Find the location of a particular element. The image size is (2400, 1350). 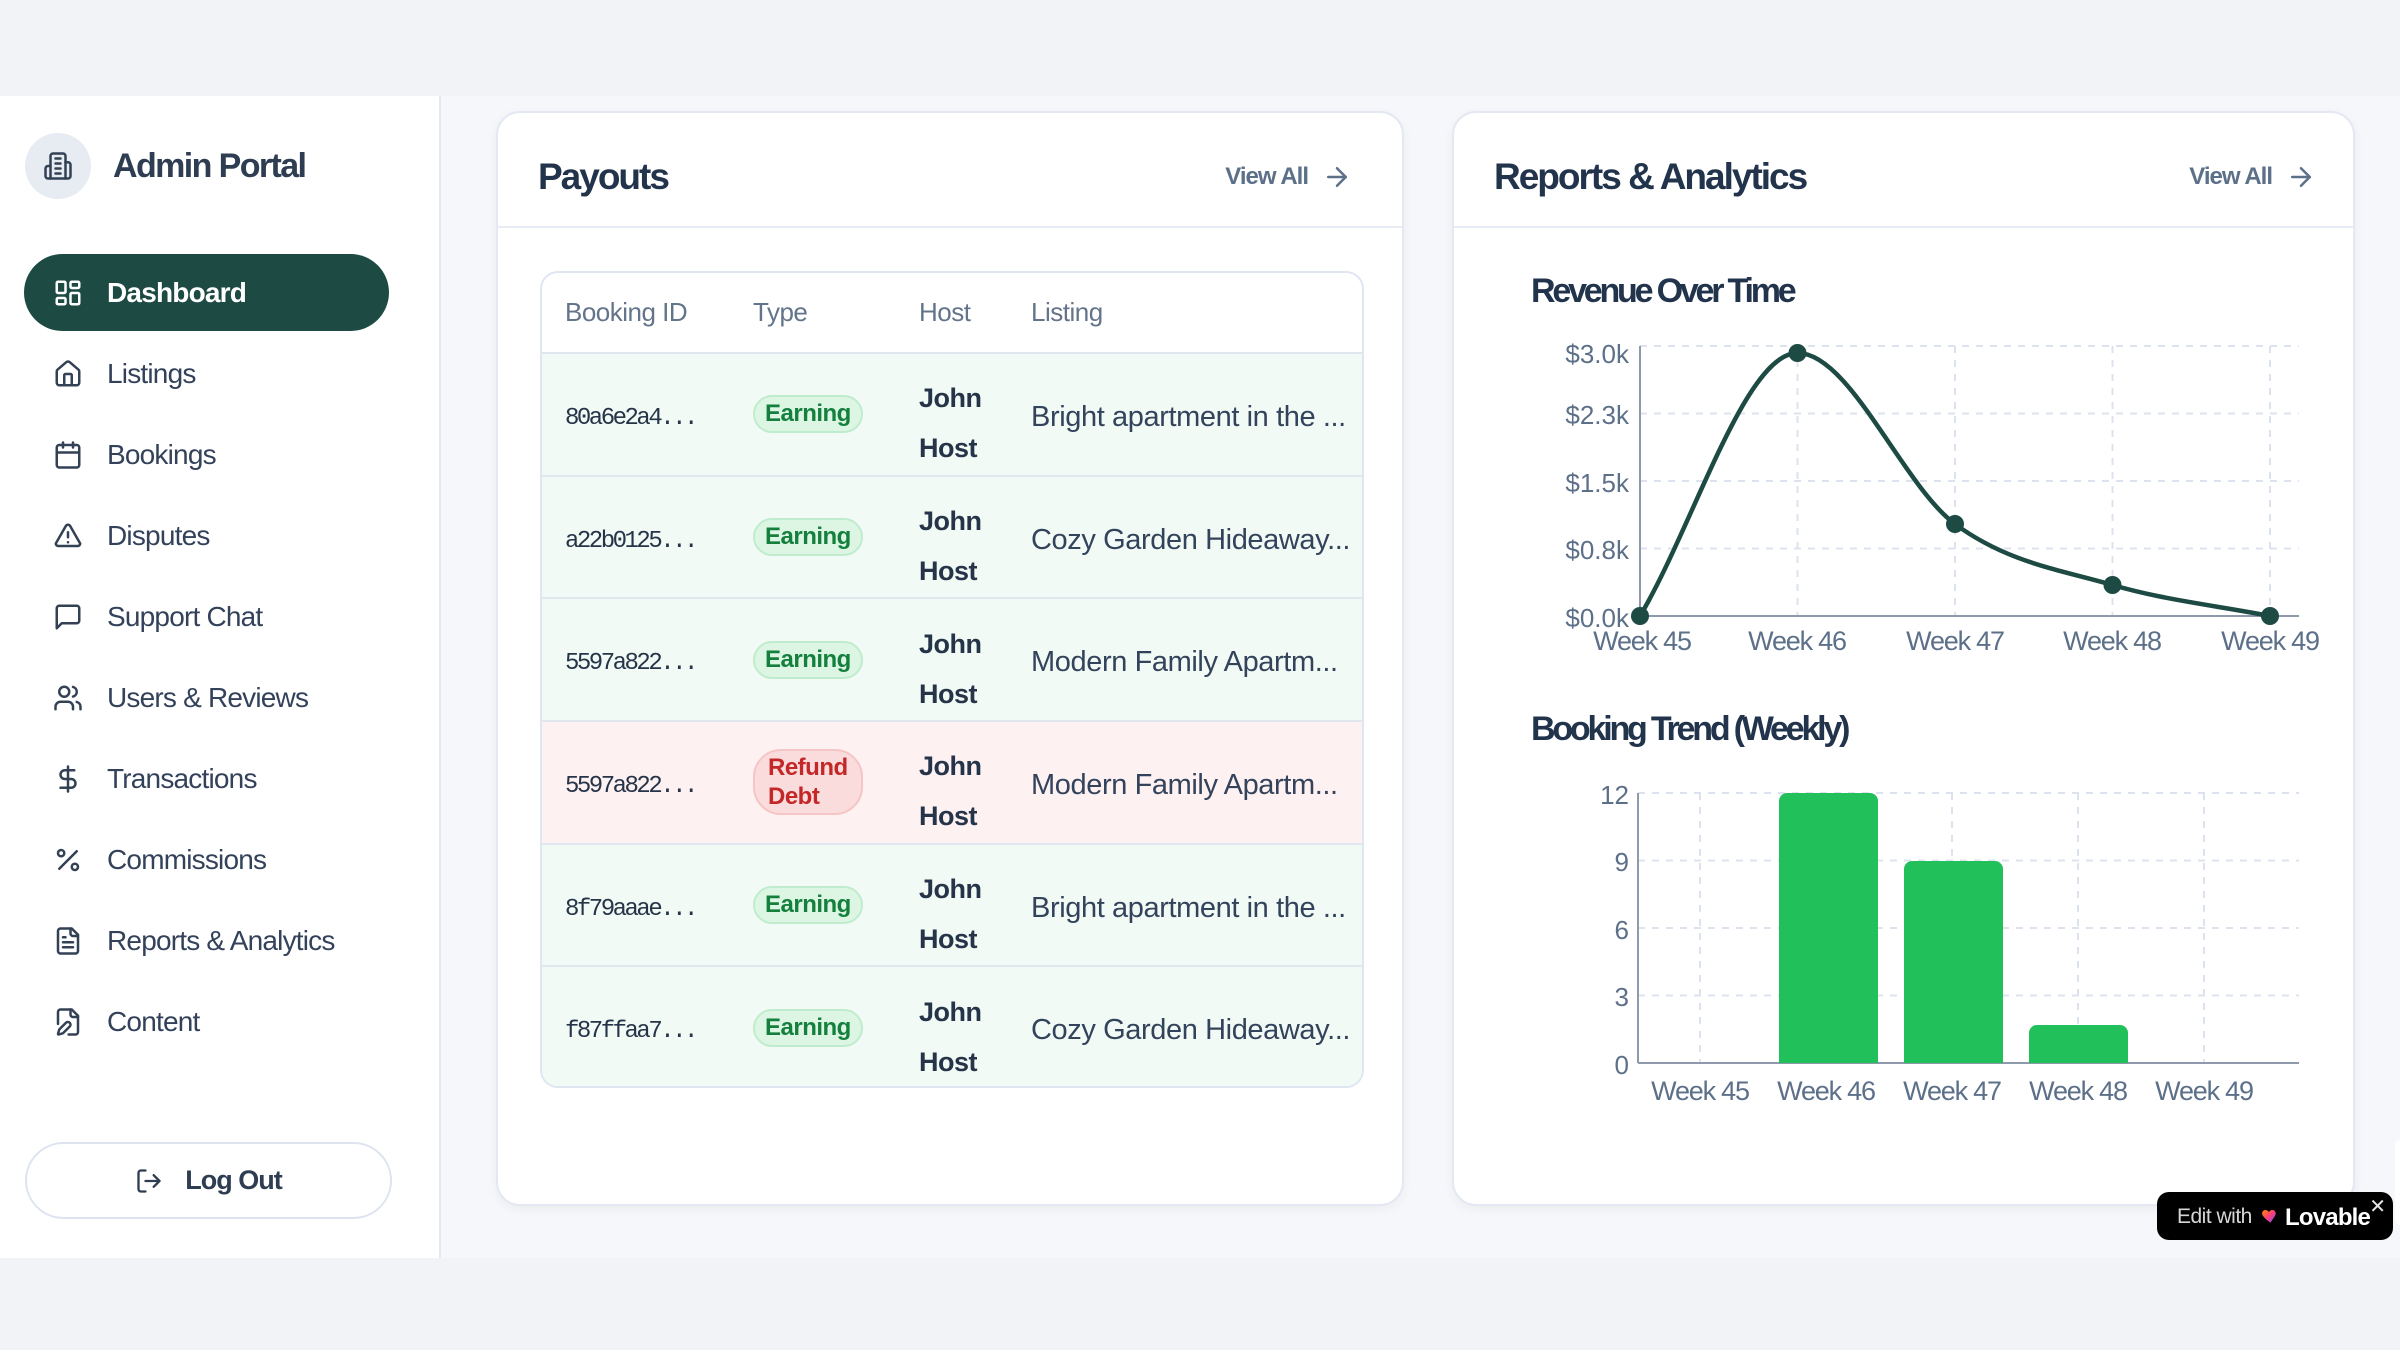

svg-text: 12 is located at coordinates (1614, 795).